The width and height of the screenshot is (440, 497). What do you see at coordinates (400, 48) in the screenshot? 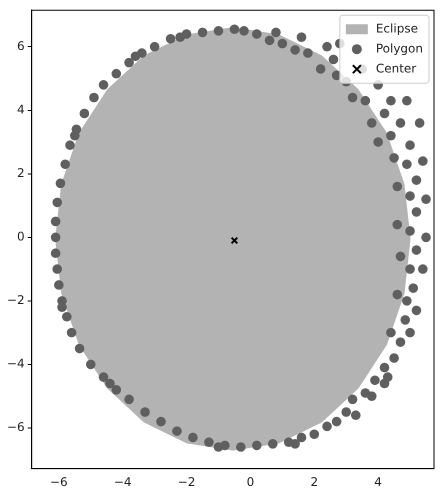
I see `legend-label: Polygon` at bounding box center [400, 48].